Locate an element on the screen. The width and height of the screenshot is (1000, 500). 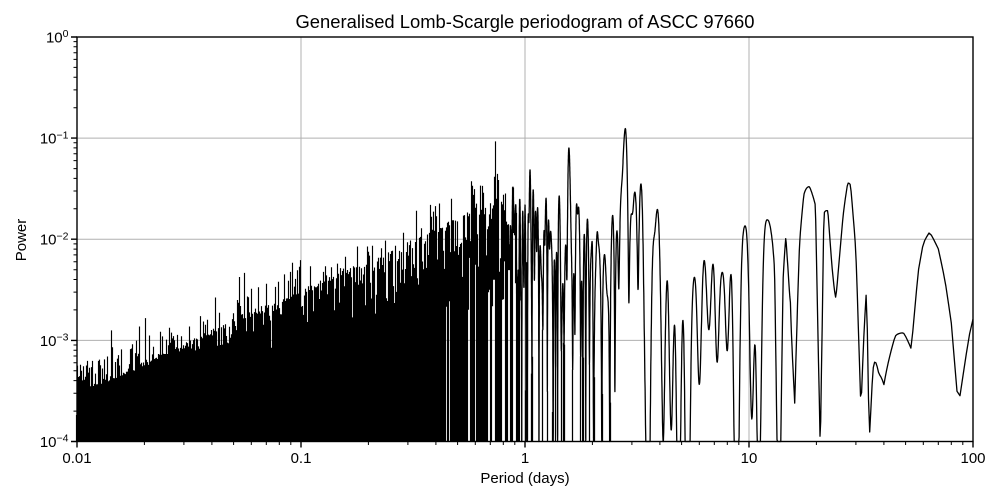
svg-text: 1 is located at coordinates (525, 458).